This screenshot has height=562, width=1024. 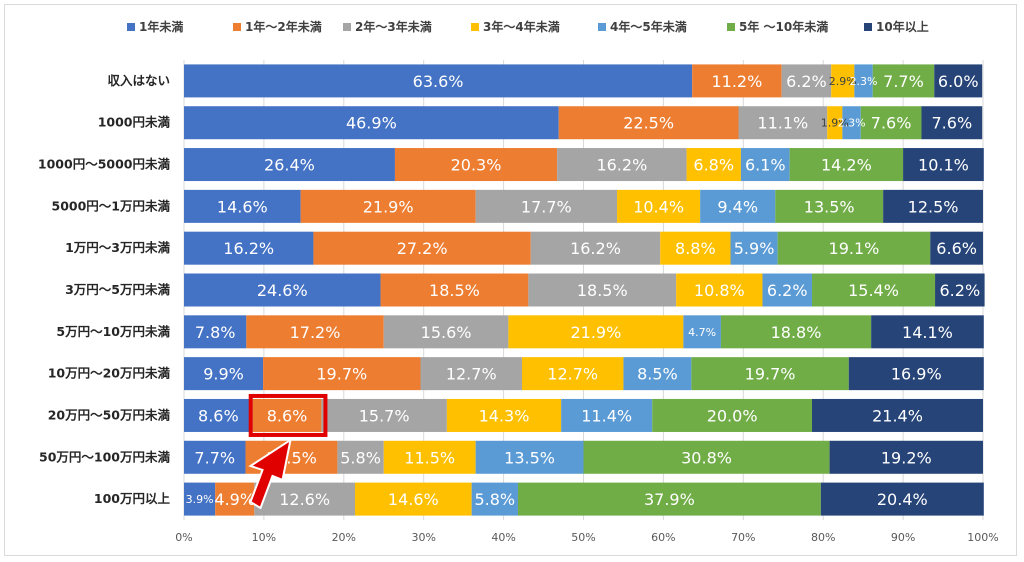 I want to click on data-label: 17.2%, so click(x=315, y=332).